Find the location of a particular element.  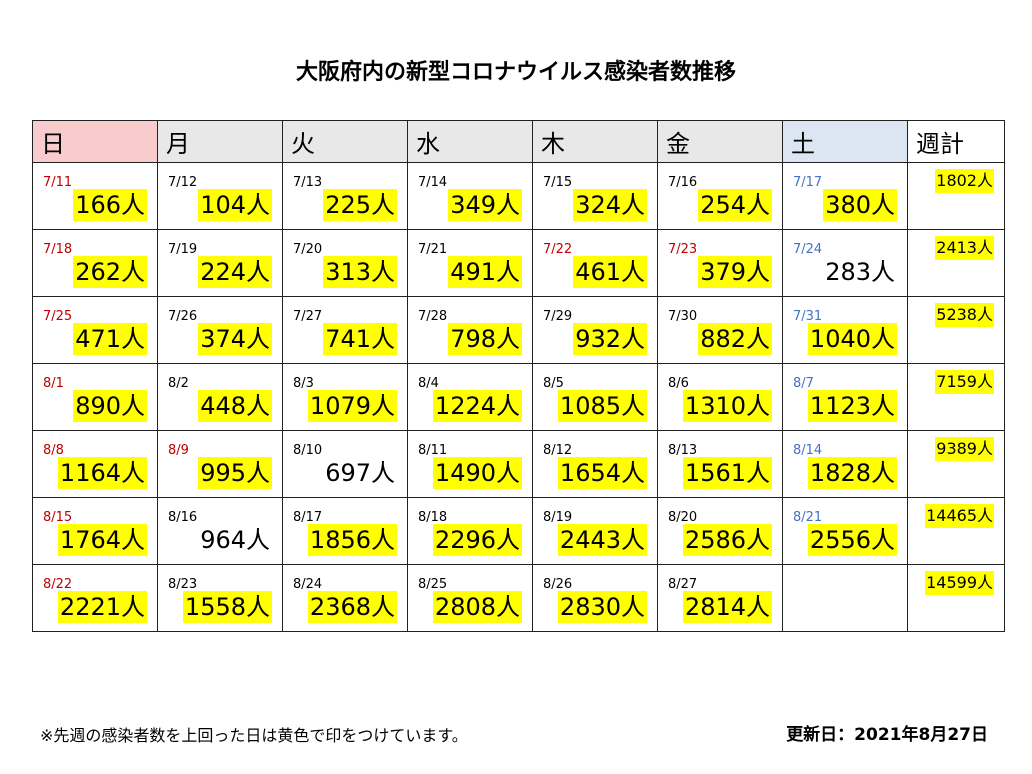

date-label: 7/27 is located at coordinates (308, 316).